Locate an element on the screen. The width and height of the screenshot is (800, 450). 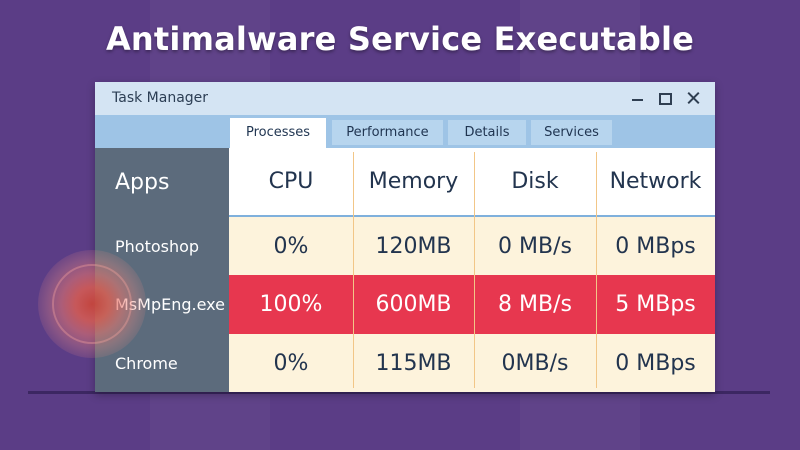
table-header-row: CPU Memory Disk Network is located at coordinates (472, 182).